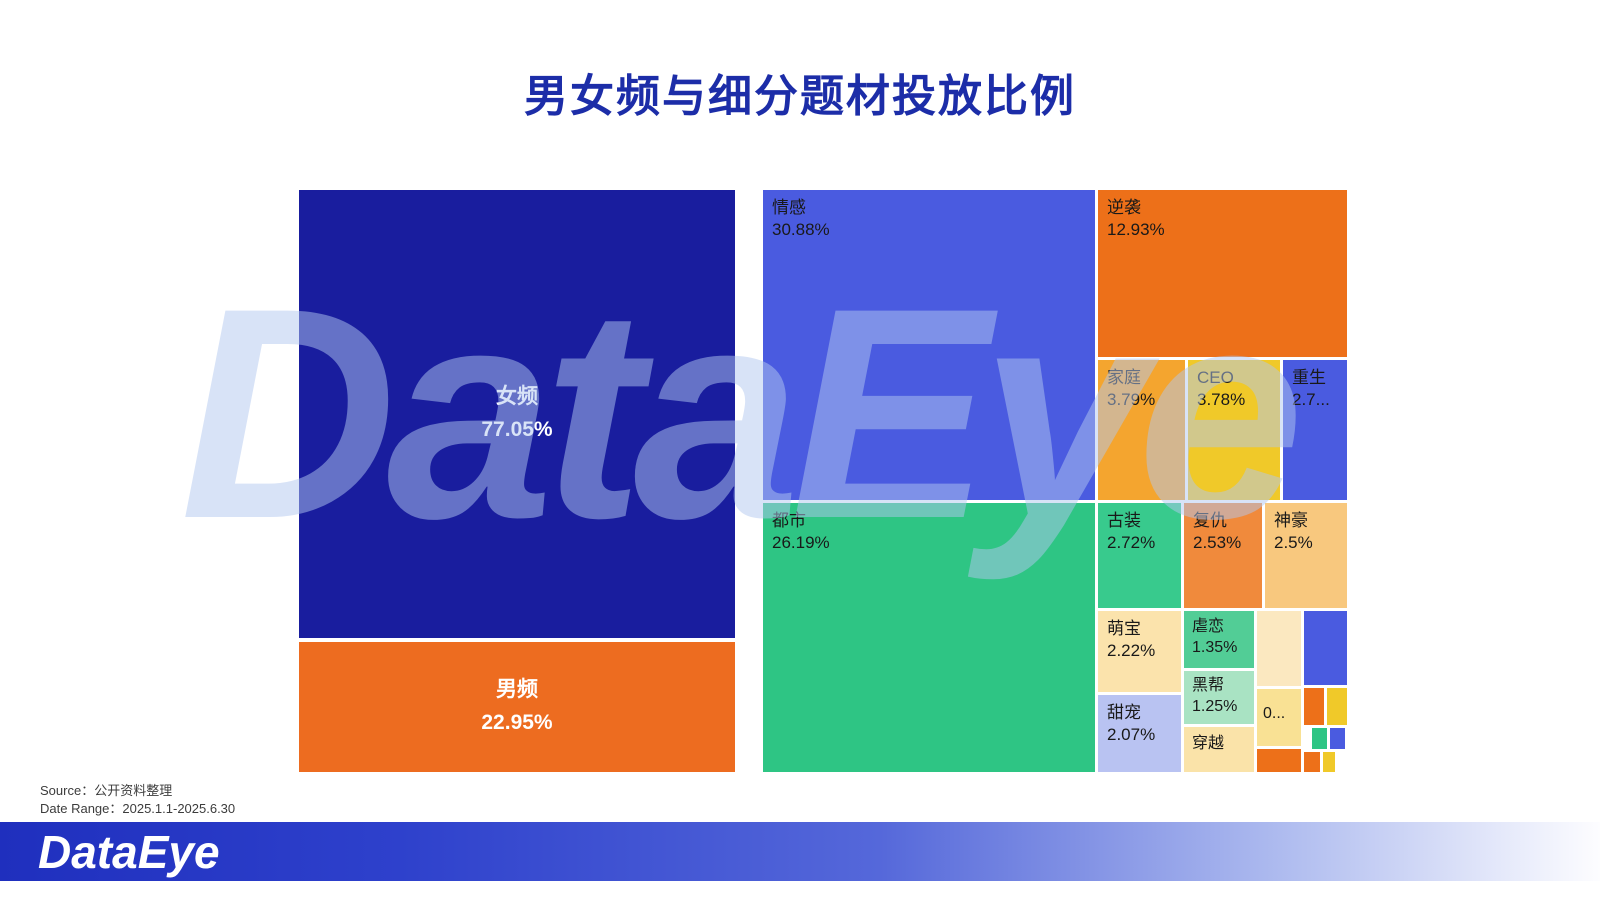 This screenshot has height=900, width=1600. Describe the element at coordinates (800, 96) in the screenshot. I see `page-title: 男女频与细分题材投放比例` at that location.